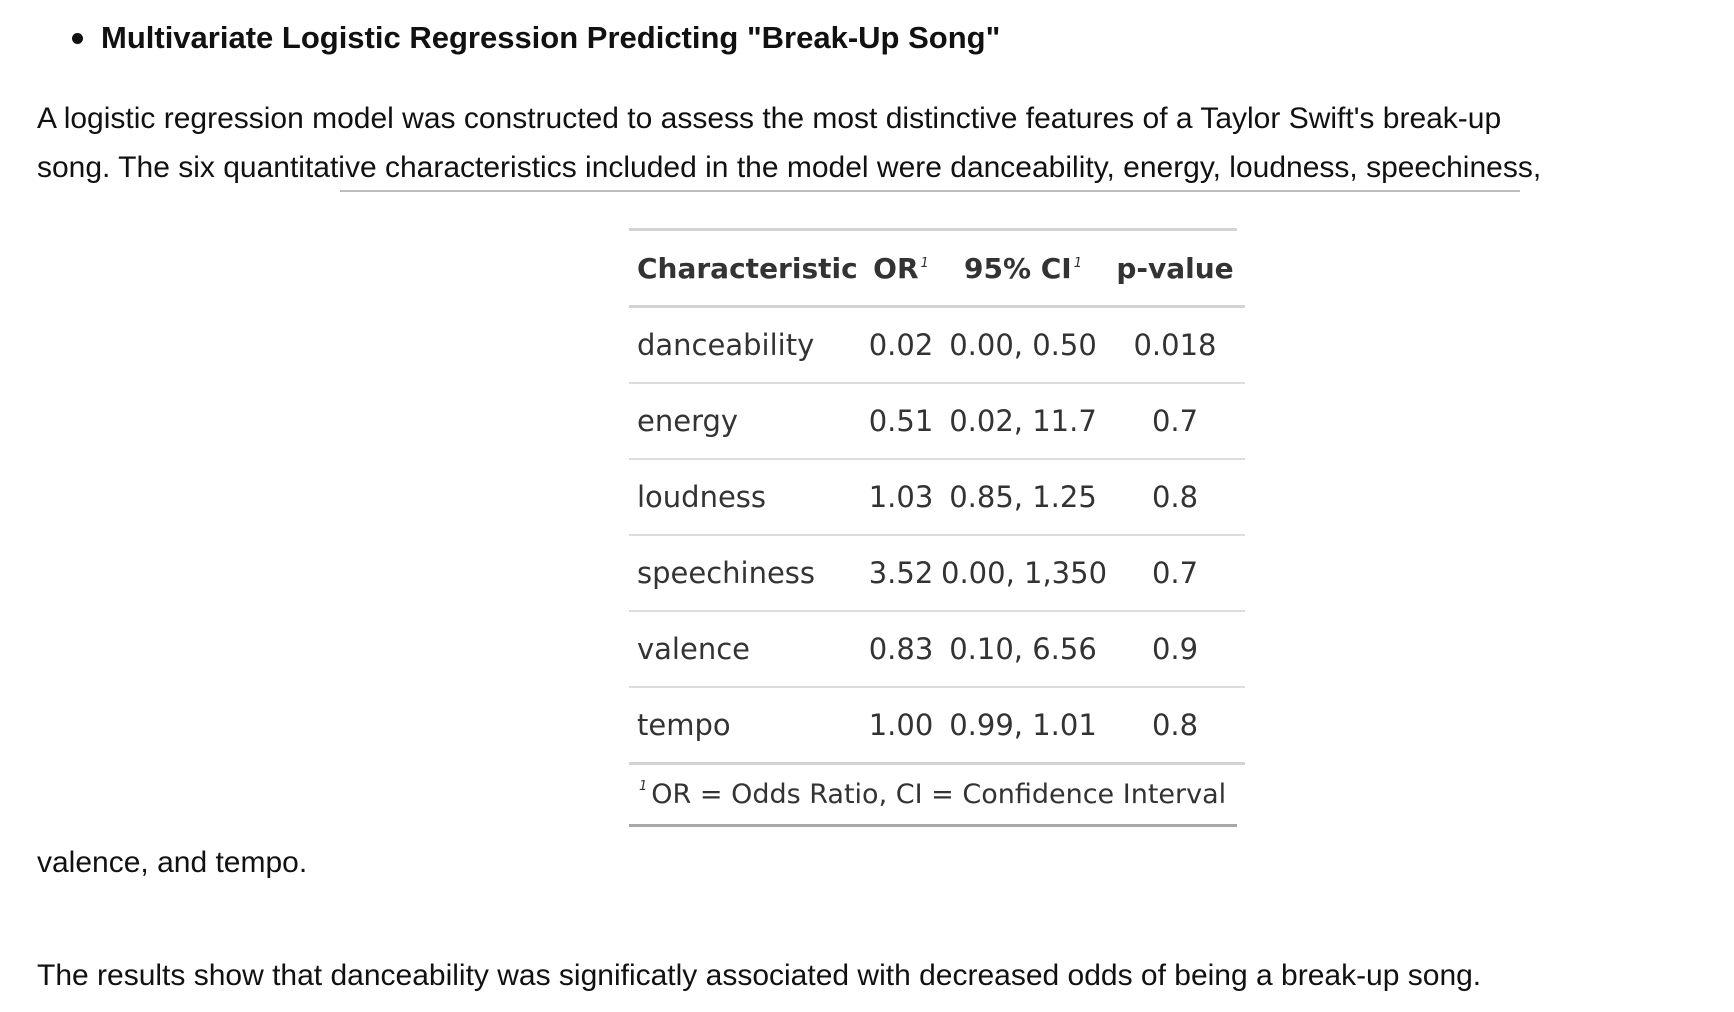 The image size is (1734, 1012). Describe the element at coordinates (745, 497) in the screenshot. I see `cell-characteristic: loudness` at that location.